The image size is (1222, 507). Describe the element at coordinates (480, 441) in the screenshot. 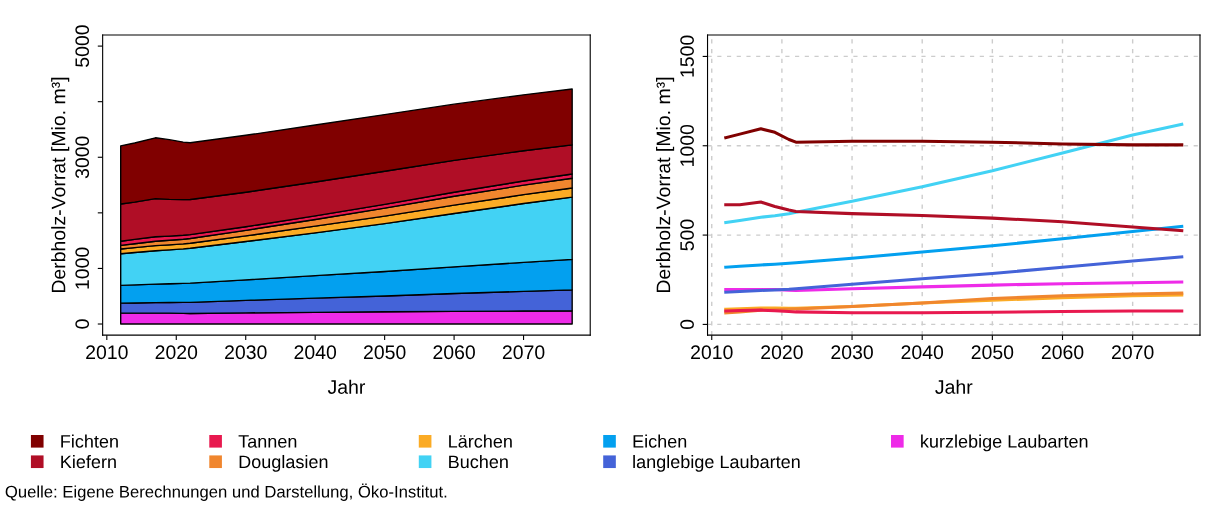

I see `legend-label: Lärchen` at that location.